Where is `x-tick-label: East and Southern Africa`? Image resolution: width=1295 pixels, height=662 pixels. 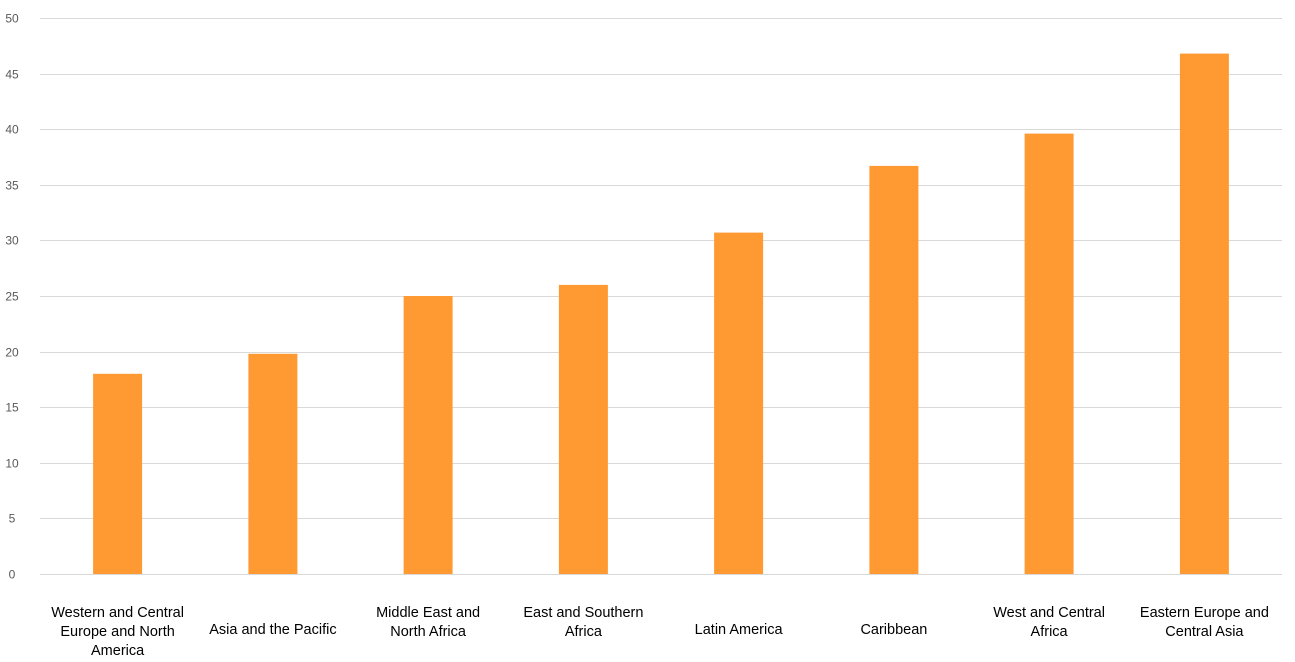 x-tick-label: East and Southern Africa is located at coordinates (583, 622).